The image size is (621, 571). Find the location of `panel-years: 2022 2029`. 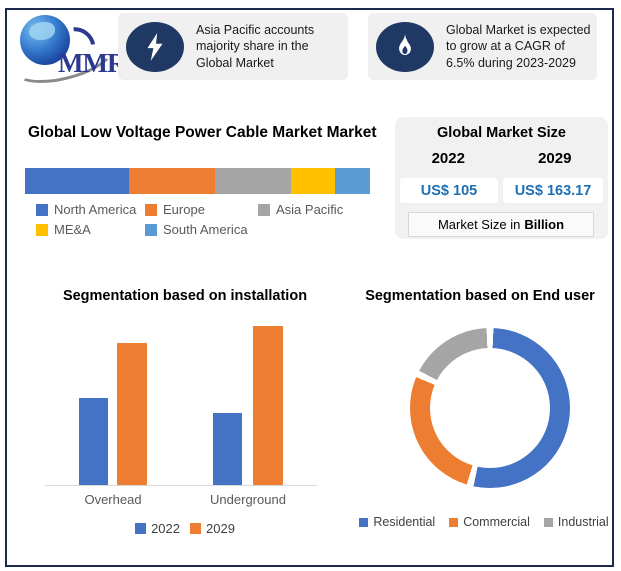

panel-years: 2022 2029 is located at coordinates (501, 158).